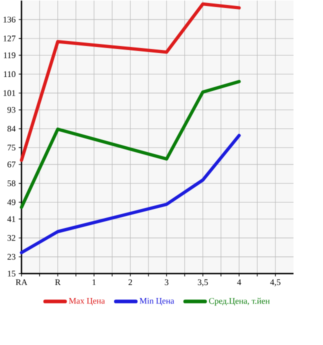  I want to click on y-tick-label: 93, so click(11, 109).